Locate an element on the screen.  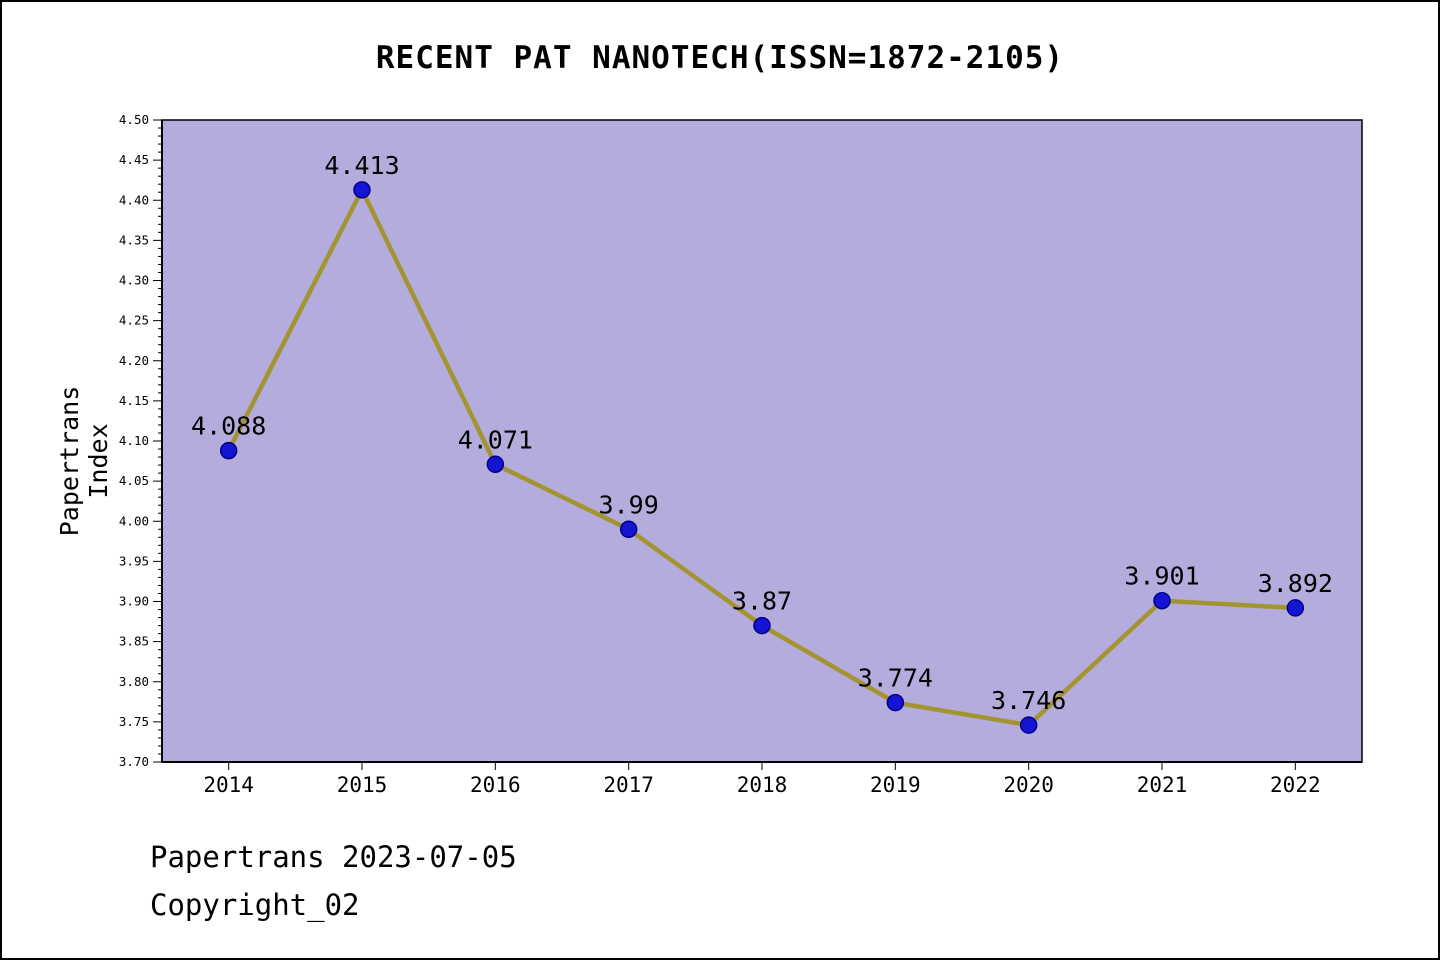
data-point-label: 4.088 is located at coordinates (228, 426).